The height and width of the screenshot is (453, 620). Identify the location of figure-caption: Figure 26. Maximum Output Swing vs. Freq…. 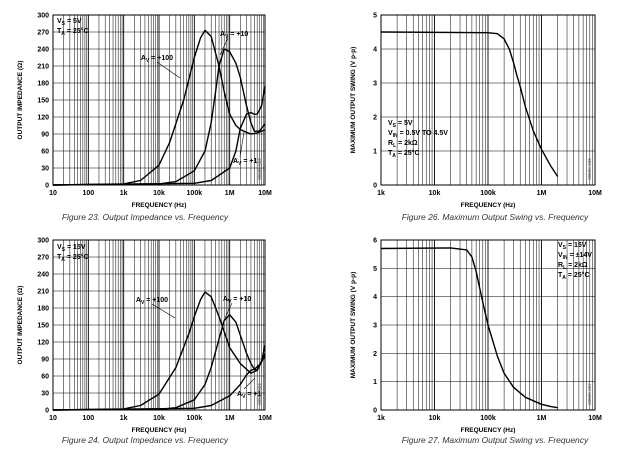
(495, 217).